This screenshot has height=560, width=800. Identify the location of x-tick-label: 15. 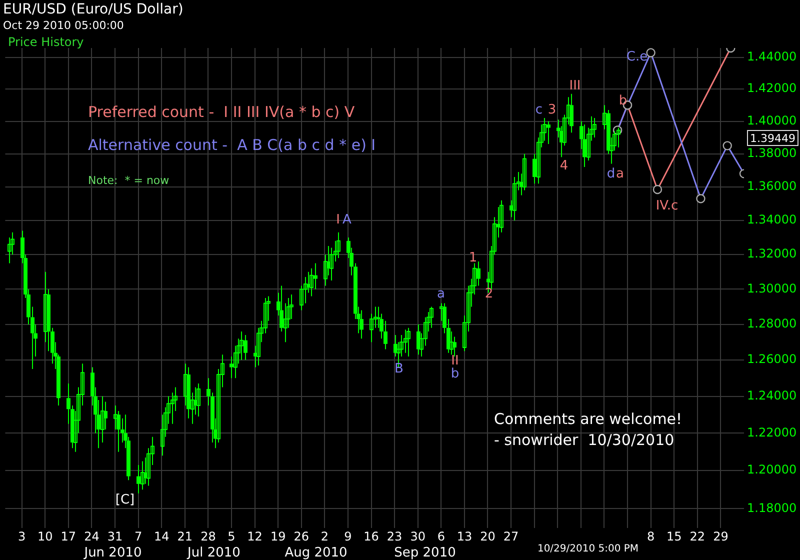
(674, 536).